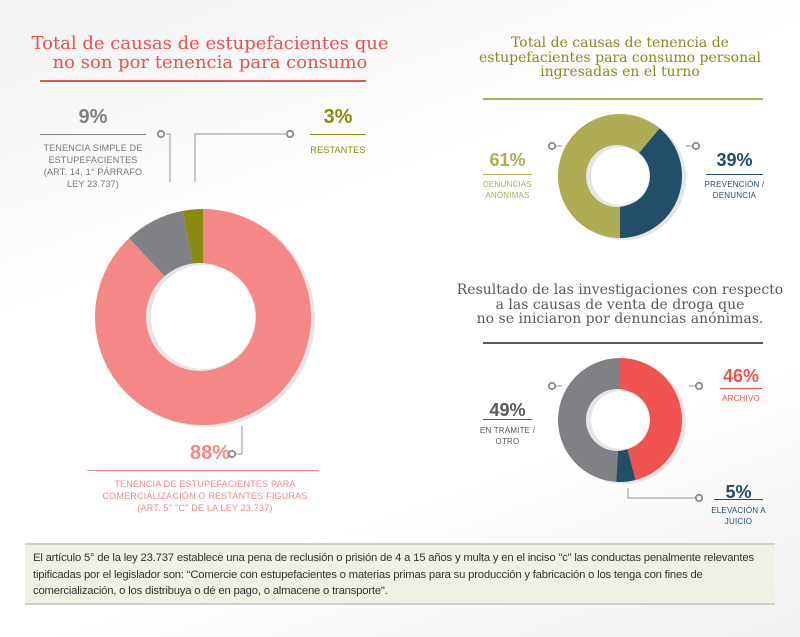 The image size is (800, 637). Describe the element at coordinates (696, 146) in the screenshot. I see `chart2-prevencion-leader-dot` at that location.